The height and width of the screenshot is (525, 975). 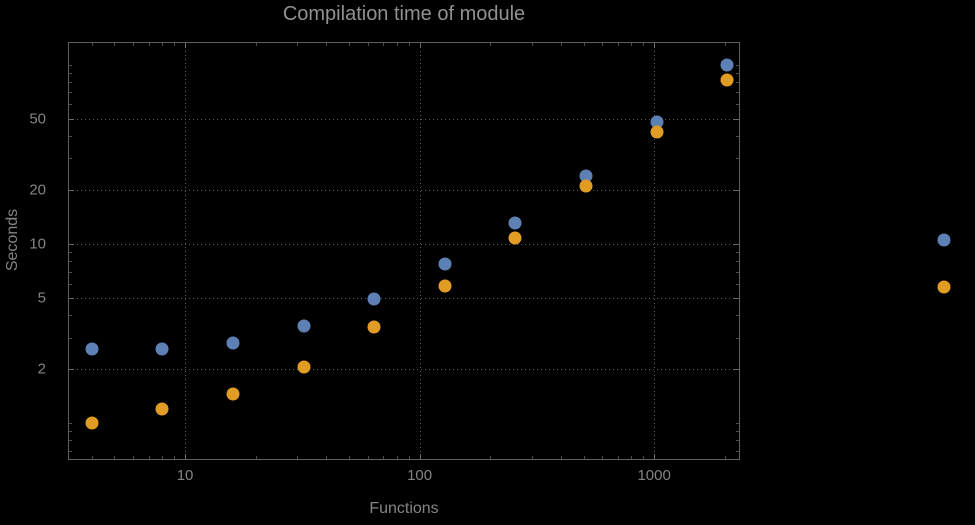 What do you see at coordinates (404, 508) in the screenshot?
I see `x-axis-label: Functions` at bounding box center [404, 508].